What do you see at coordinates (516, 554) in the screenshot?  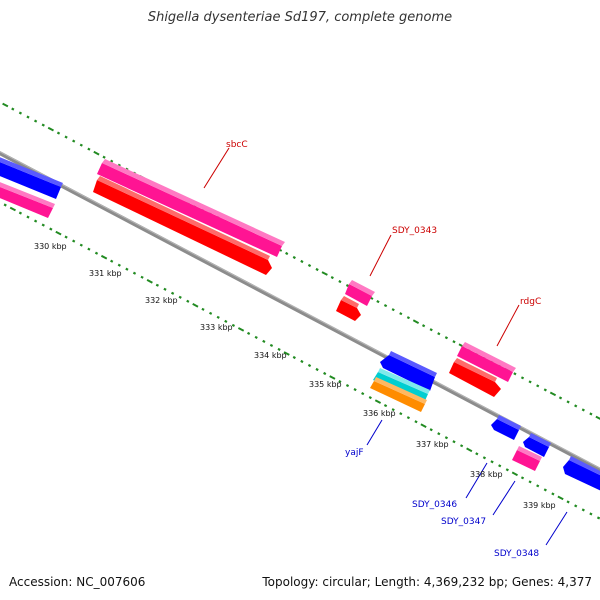 I see `gene-label-SDY_0348: SDY_0348` at bounding box center [516, 554].